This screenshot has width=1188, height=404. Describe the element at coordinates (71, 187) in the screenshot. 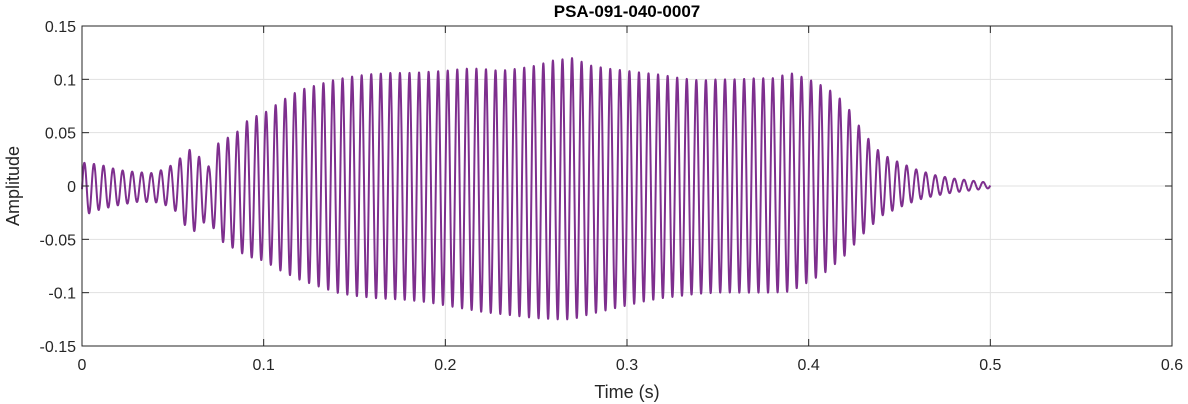

I see `y-tick-label-3: 0` at that location.